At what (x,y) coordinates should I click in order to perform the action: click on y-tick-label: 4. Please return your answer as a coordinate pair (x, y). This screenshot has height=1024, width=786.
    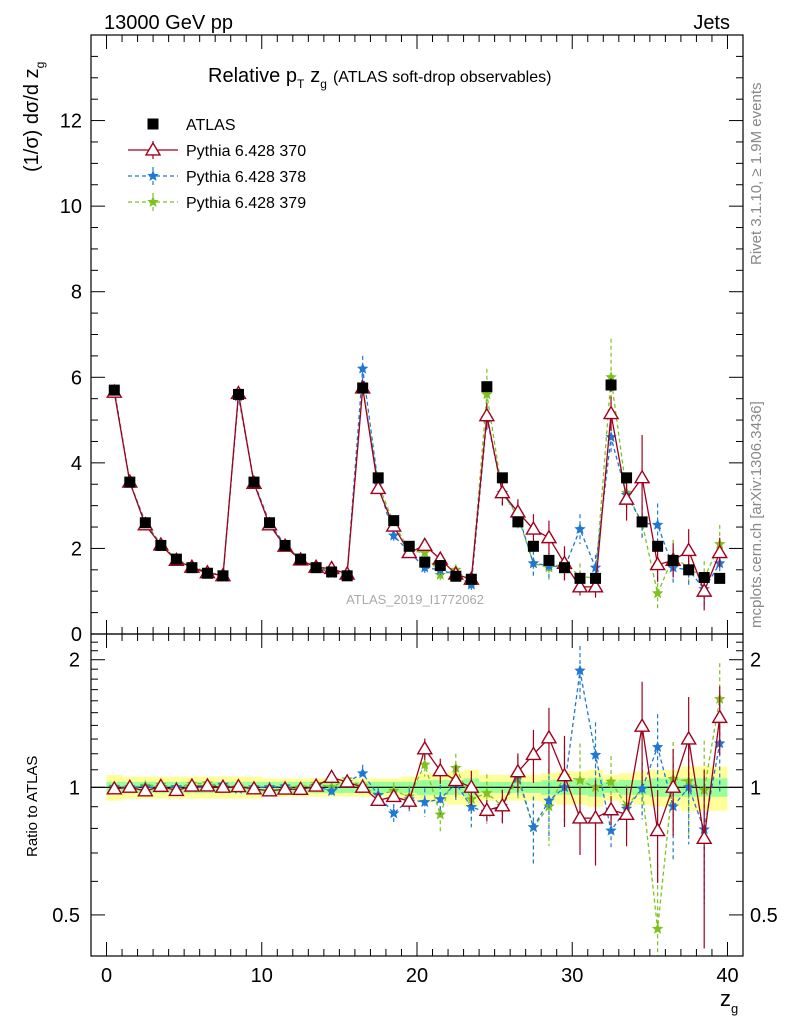
    Looking at the image, I should click on (76, 464).